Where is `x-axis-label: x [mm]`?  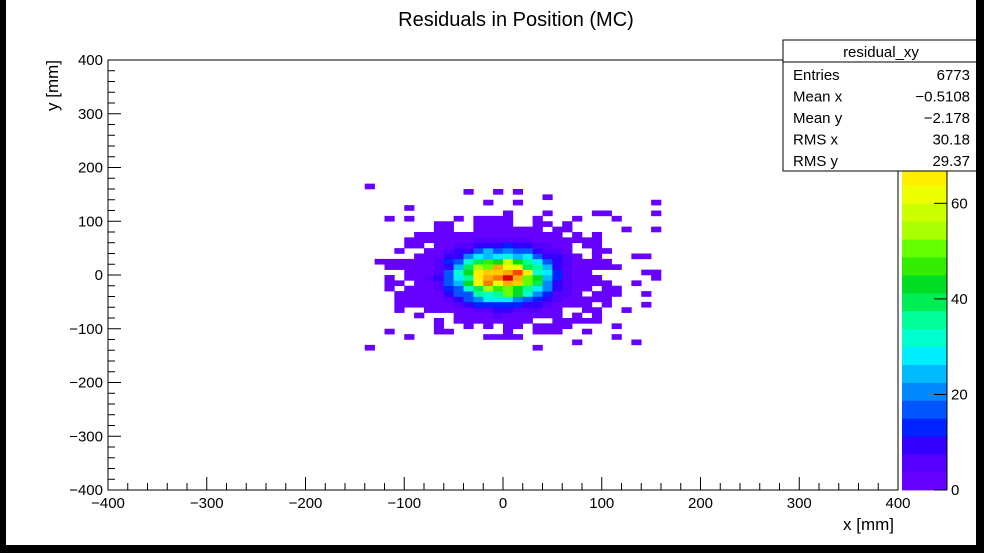
x-axis-label: x [mm] is located at coordinates (868, 524).